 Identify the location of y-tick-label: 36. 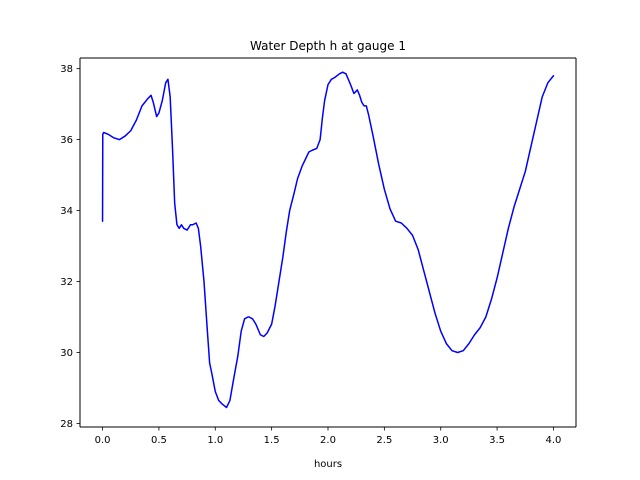
(66, 140).